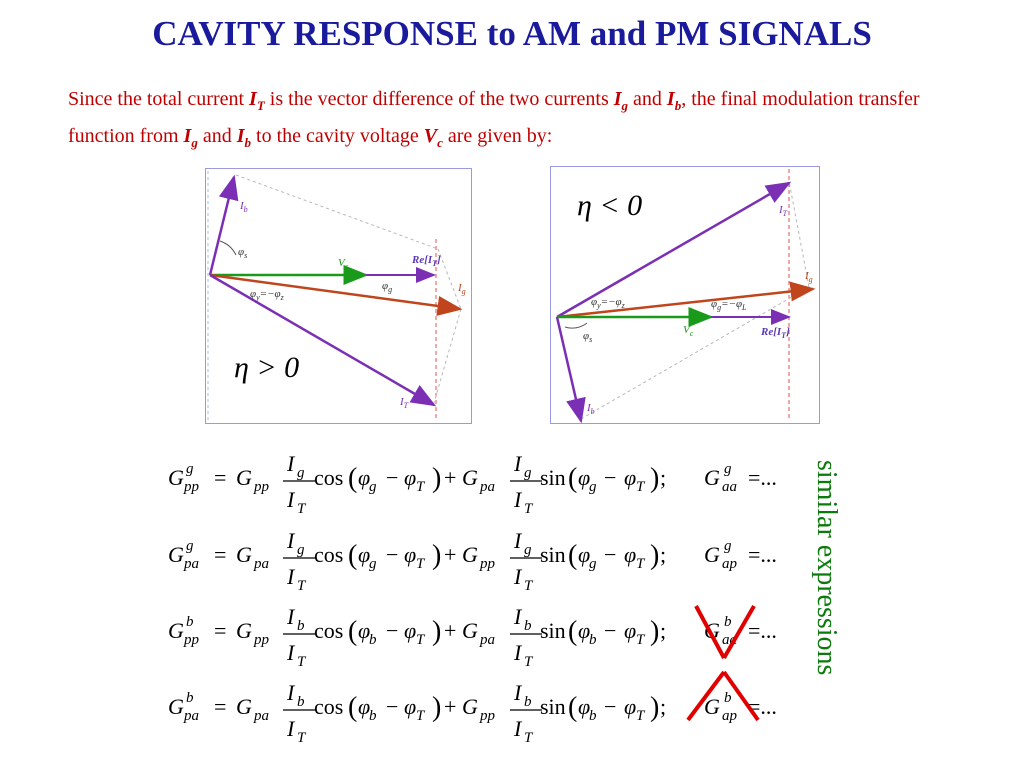 Image resolution: width=1024 pixels, height=768 pixels. Describe the element at coordinates (587, 337) in the screenshot. I see `label-phis: φs` at that location.